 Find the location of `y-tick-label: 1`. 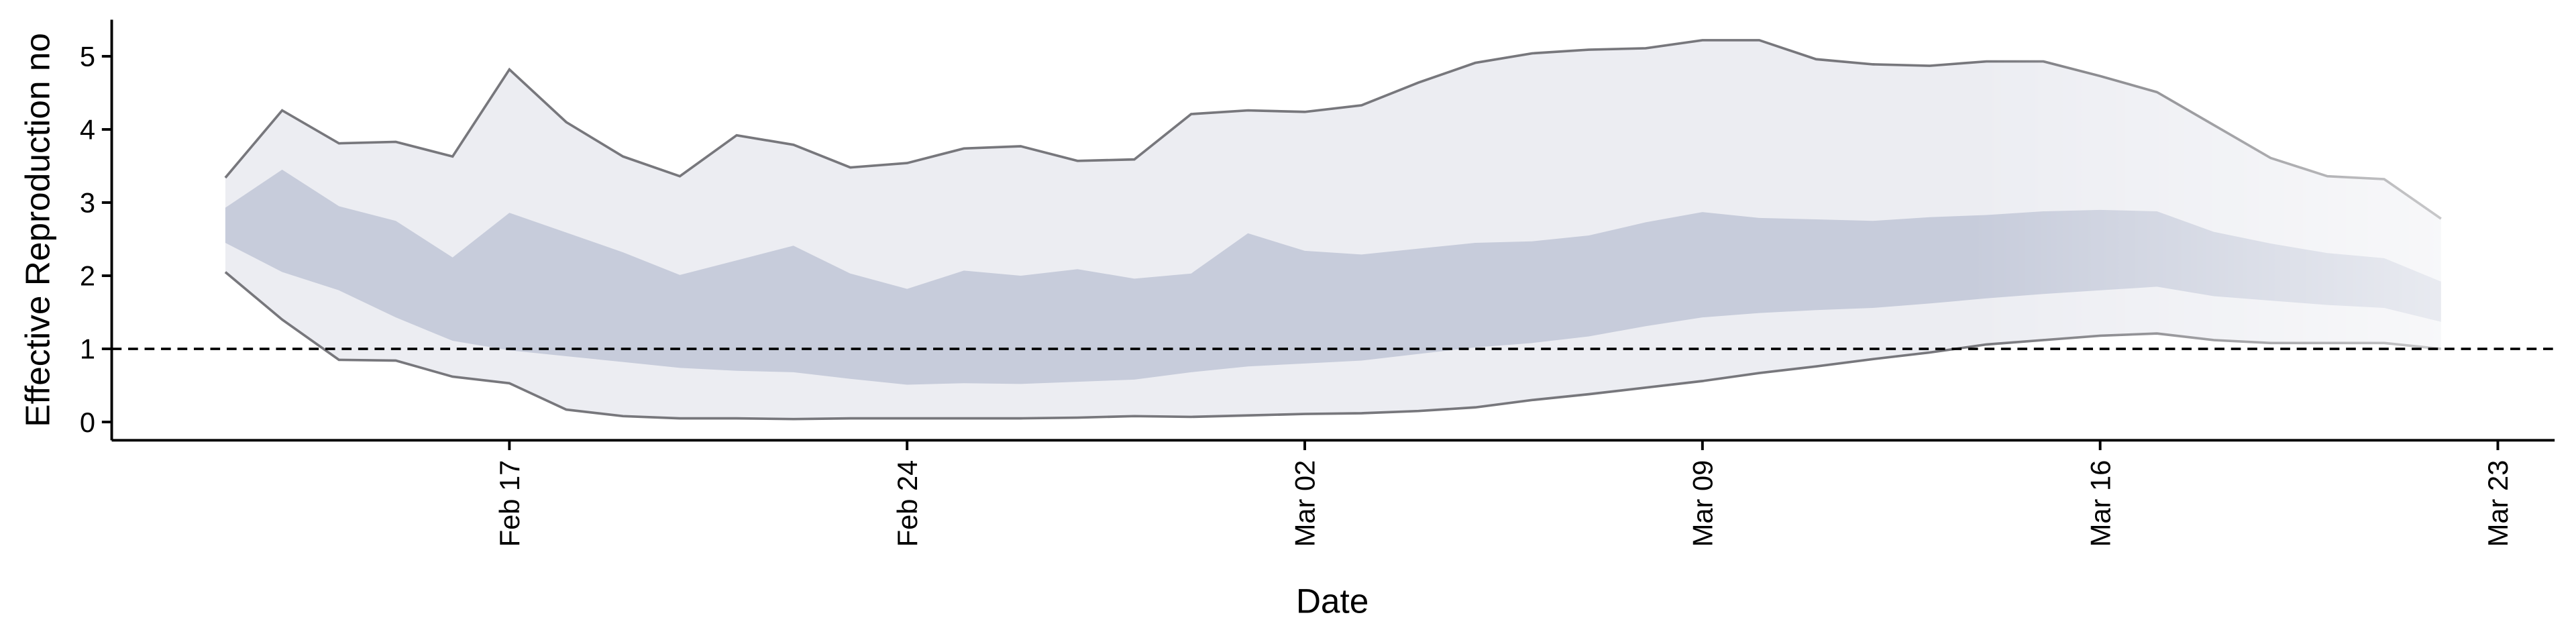

y-tick-label: 1 is located at coordinates (87, 349).